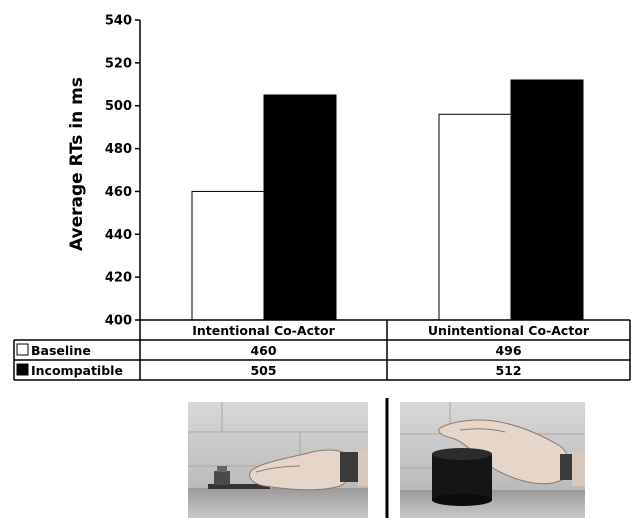 Image resolution: width=635 pixels, height=518 pixels. I want to click on data-label: 496, so click(508, 350).